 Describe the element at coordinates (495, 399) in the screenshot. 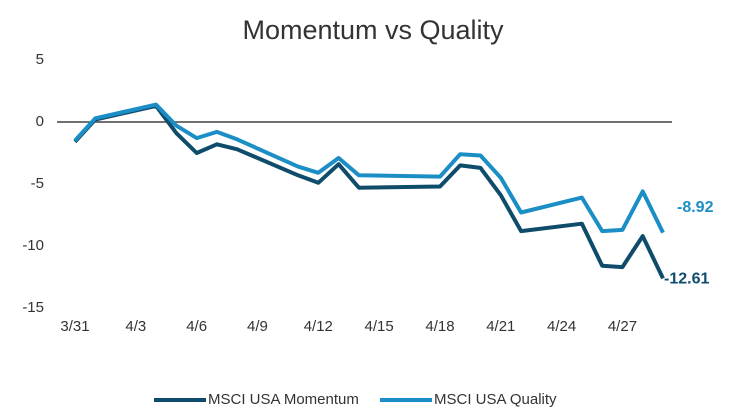

I see `legend-label: MSCI USA Quality` at that location.